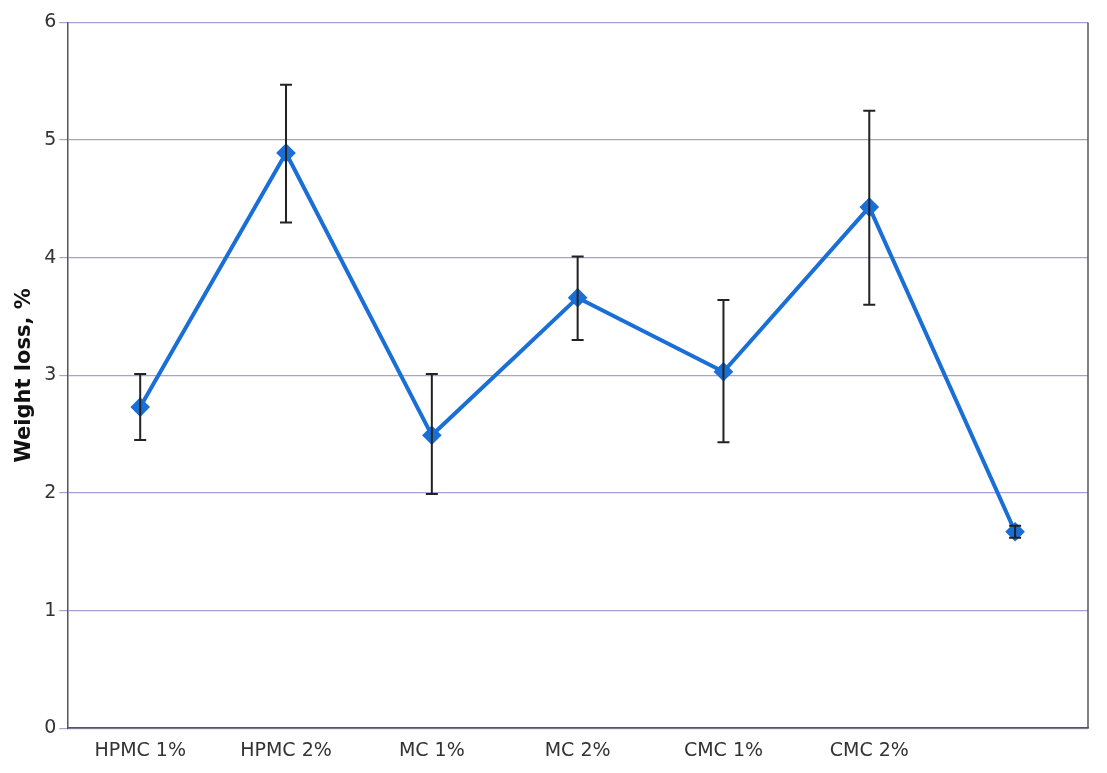  Describe the element at coordinates (431, 748) in the screenshot. I see `x-tick-label: MC 1%` at that location.